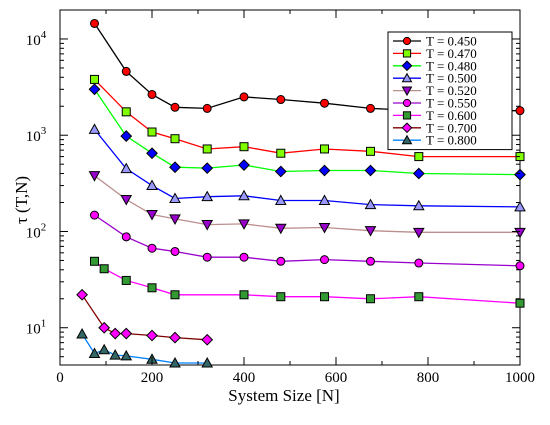 Image resolution: width=550 pixels, height=425 pixels. What do you see at coordinates (283, 395) in the screenshot?
I see `x-axis-label: System Size [N]` at bounding box center [283, 395].